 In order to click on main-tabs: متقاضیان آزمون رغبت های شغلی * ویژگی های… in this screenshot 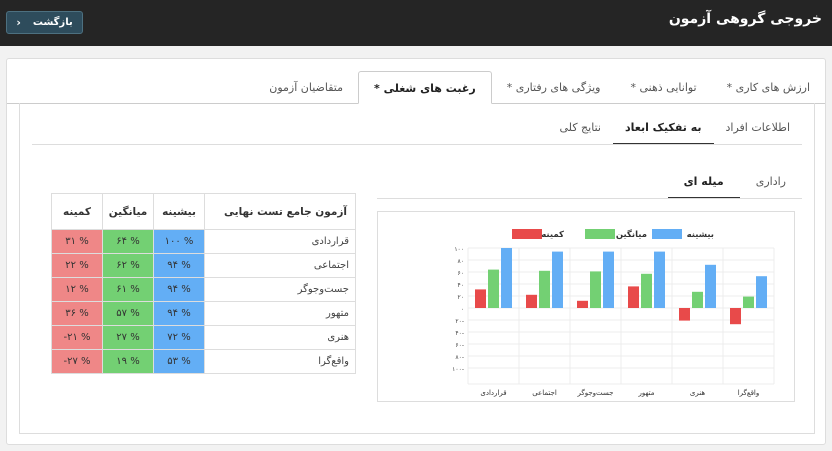, I will do `click(539, 87)`.